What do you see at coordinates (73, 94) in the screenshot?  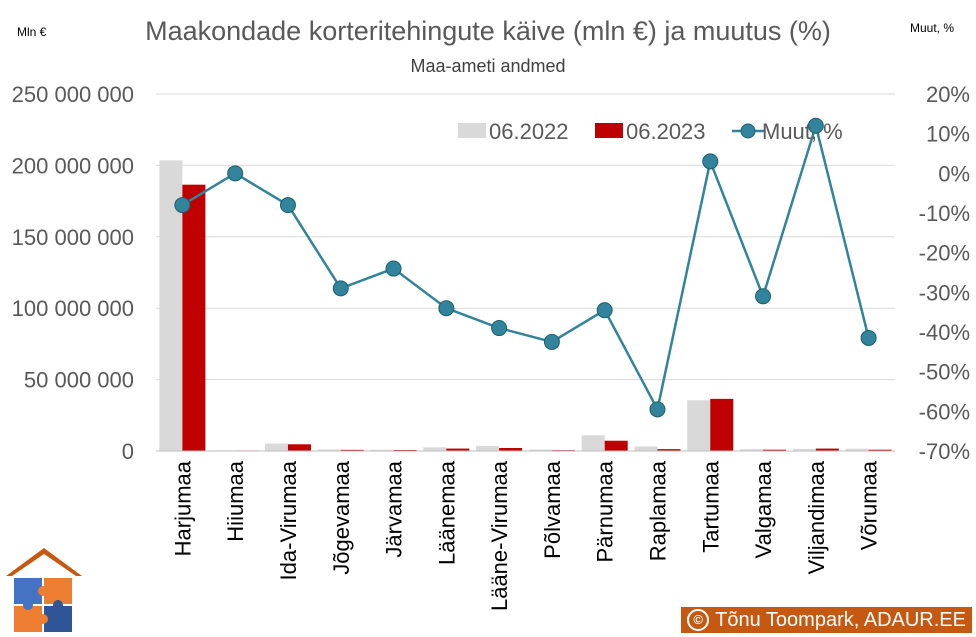 I see `y-tick-label: 250 000 000` at bounding box center [73, 94].